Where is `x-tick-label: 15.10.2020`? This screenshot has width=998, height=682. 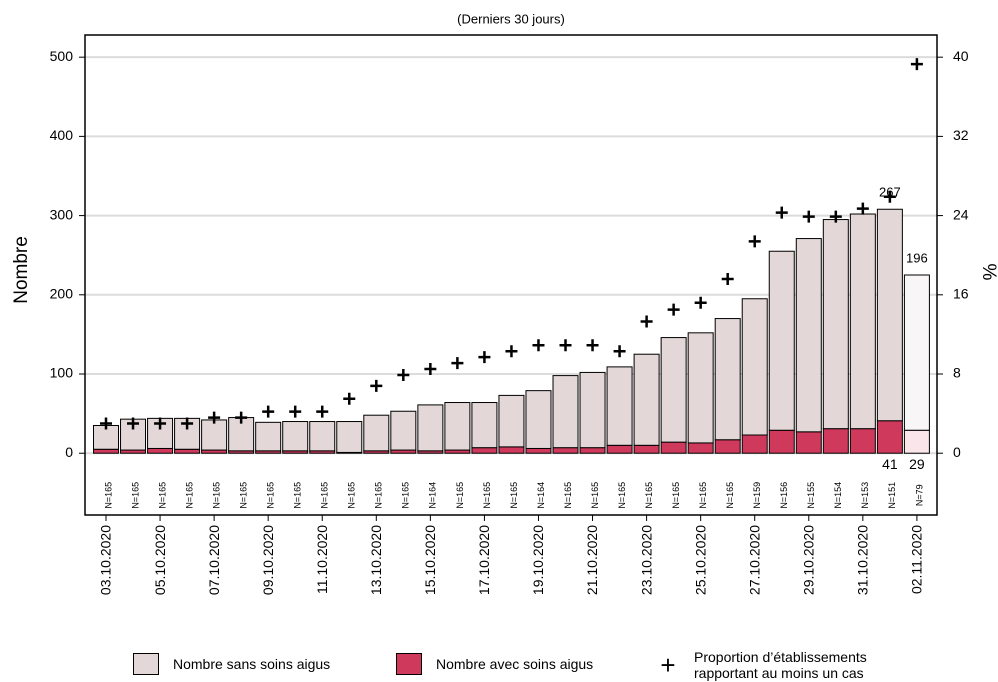 x-tick-label: 15.10.2020 is located at coordinates (430, 560).